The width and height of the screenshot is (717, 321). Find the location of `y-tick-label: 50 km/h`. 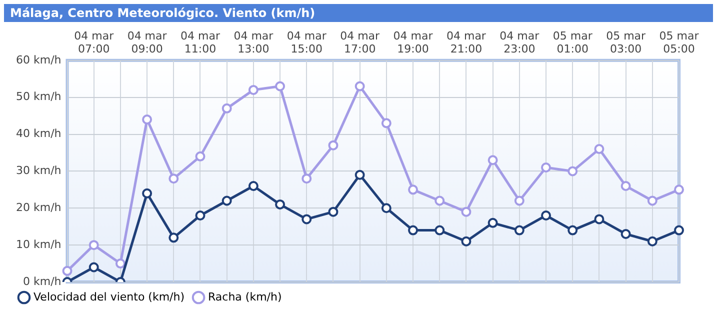

y-tick-label: 50 km/h is located at coordinates (39, 97).